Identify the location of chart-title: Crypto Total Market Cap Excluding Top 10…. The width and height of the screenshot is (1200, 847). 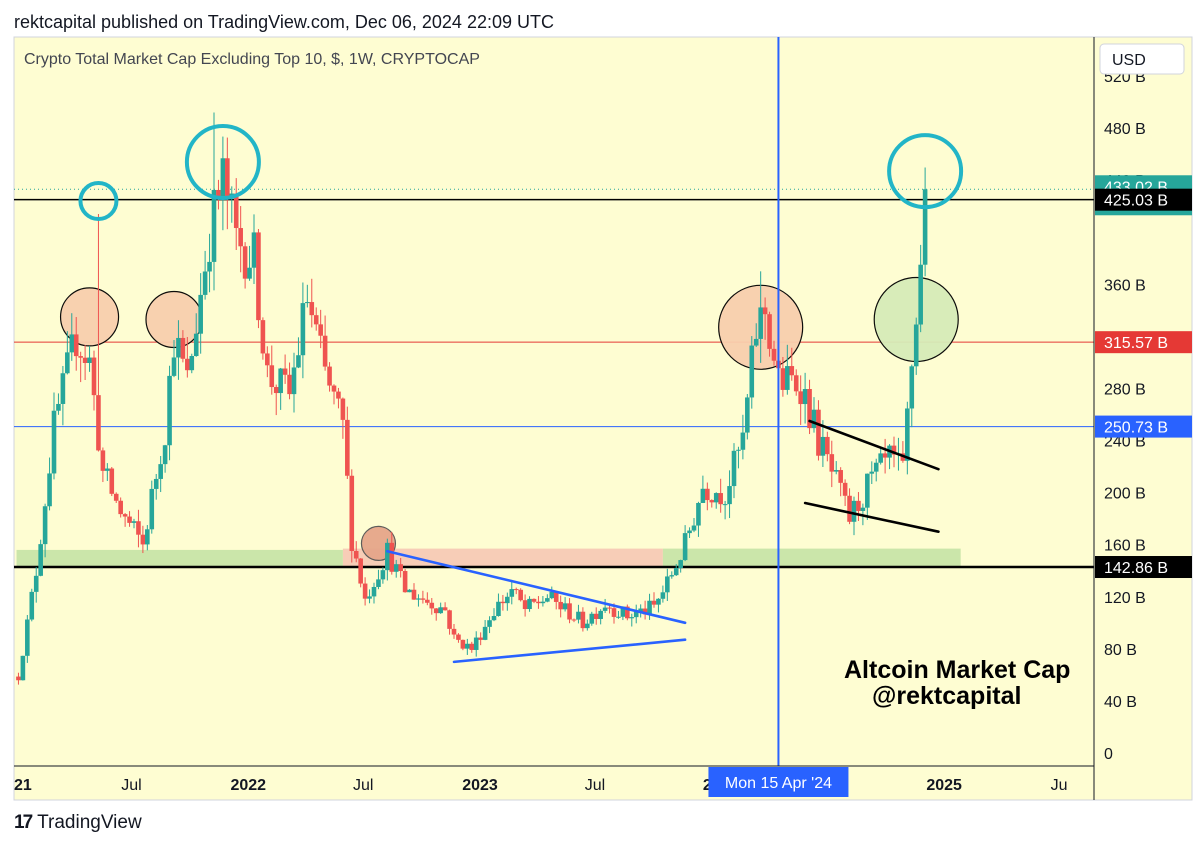
(252, 59).